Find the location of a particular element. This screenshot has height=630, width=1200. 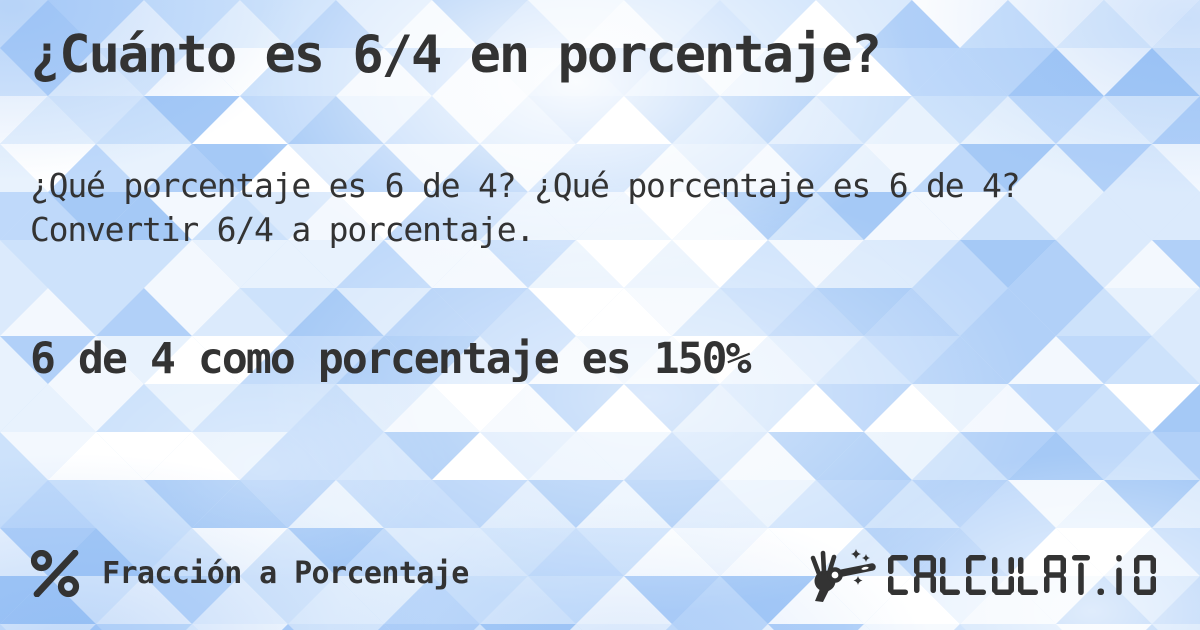

magic-wand-hand-icon is located at coordinates (843, 575).